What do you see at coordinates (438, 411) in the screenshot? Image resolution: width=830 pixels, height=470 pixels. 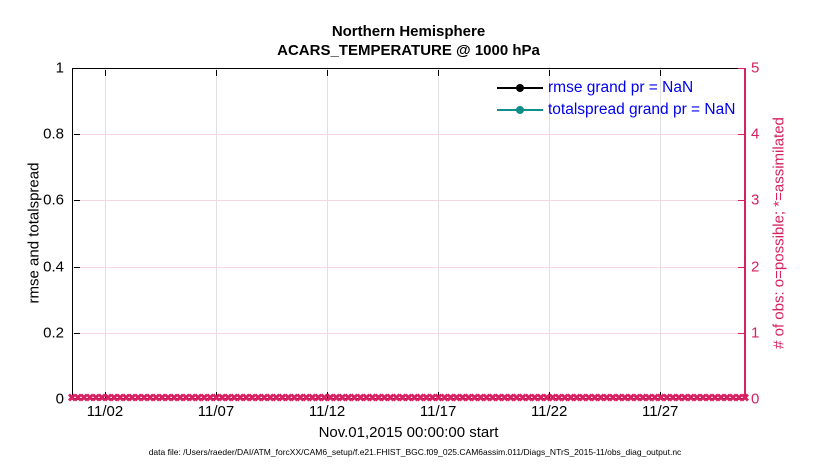 I see `x-tick-label: 11/17` at bounding box center [438, 411].